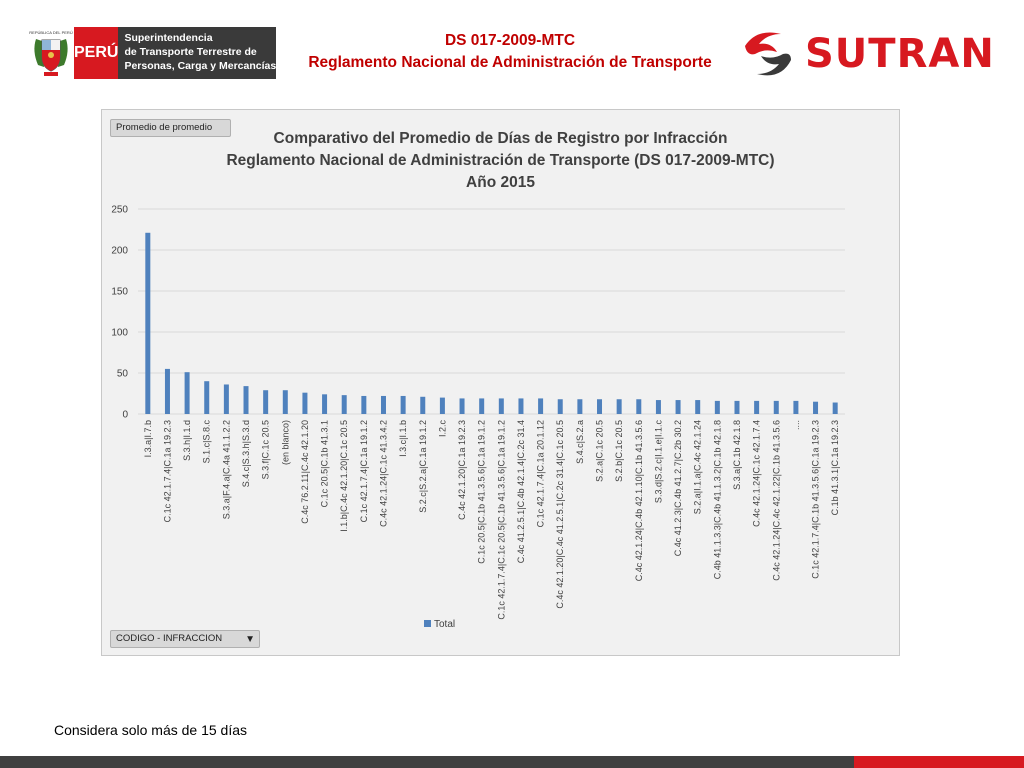 This screenshot has height=768, width=1024. What do you see at coordinates (658, 462) in the screenshot?
I see `x-tick-label: S.3.d|S.2.c|I.1.e|I.1.c` at bounding box center [658, 462].